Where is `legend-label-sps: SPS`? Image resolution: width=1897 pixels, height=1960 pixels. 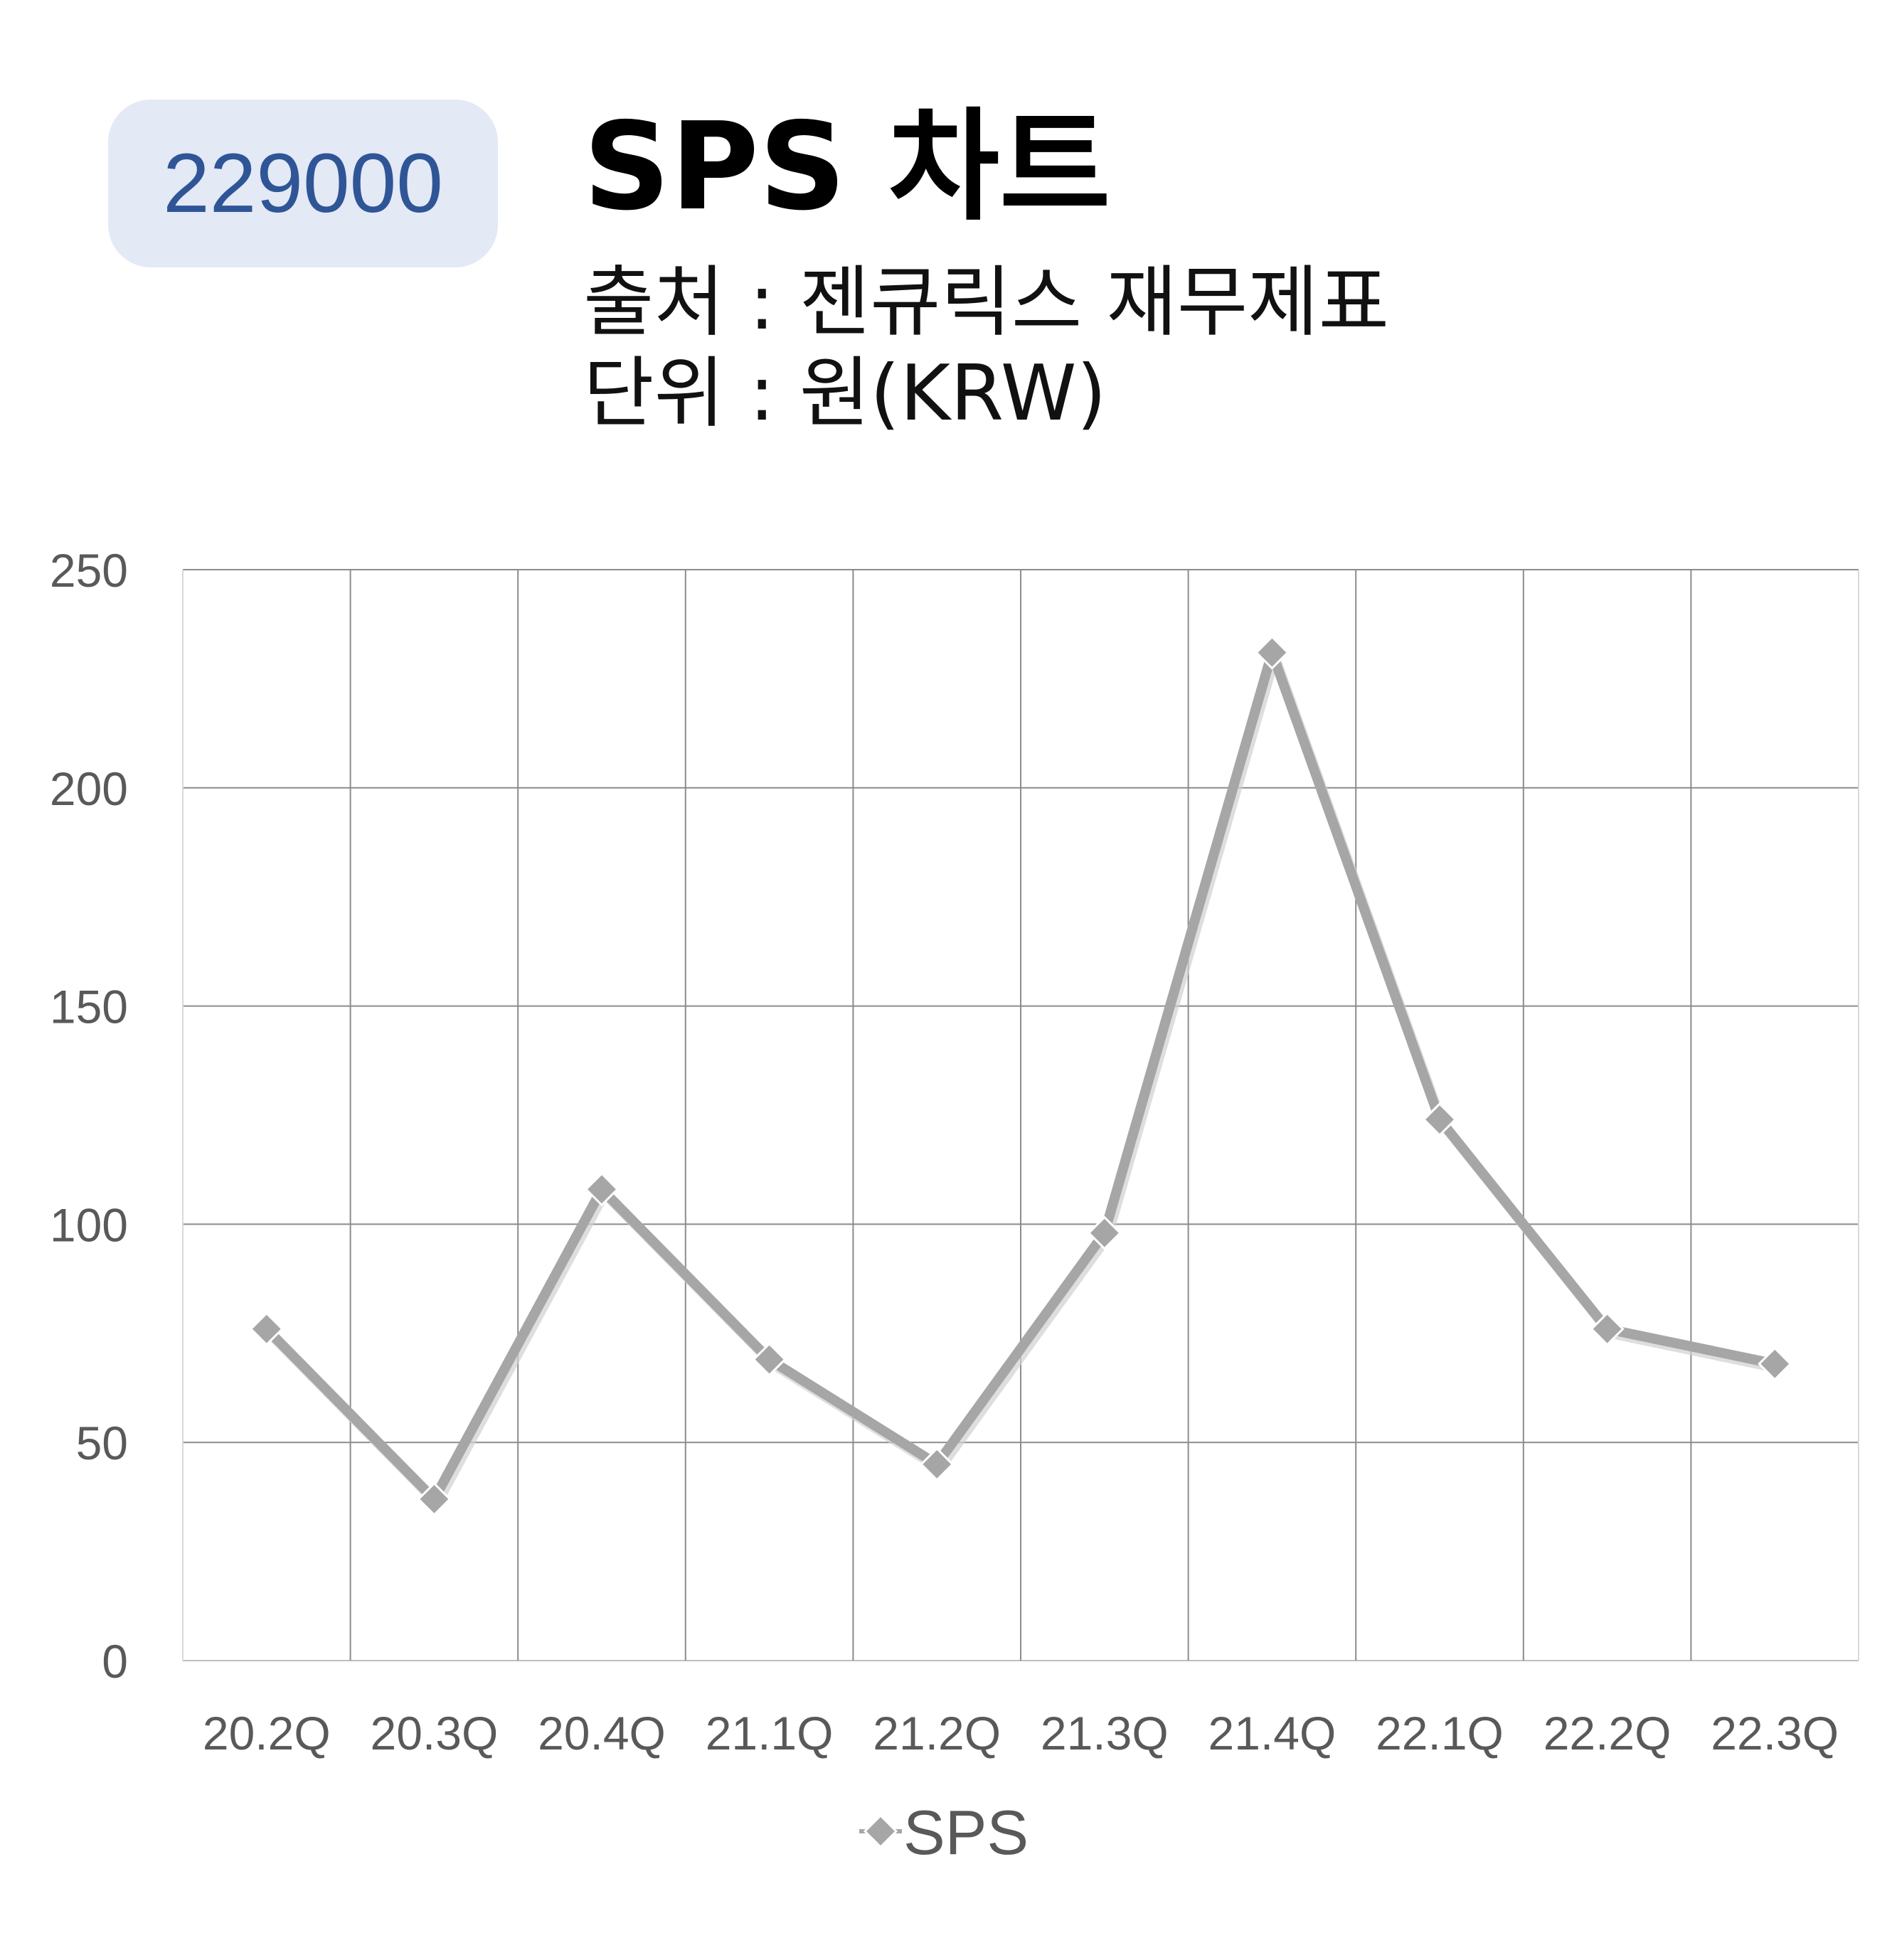 legend-label-sps: SPS is located at coordinates (966, 1832).